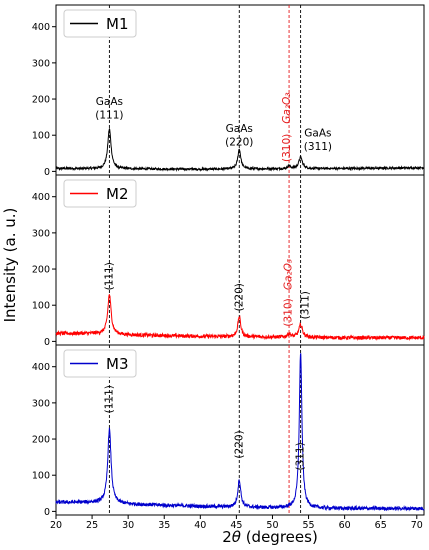  I want to click on x-tick-label: 55, so click(309, 525).